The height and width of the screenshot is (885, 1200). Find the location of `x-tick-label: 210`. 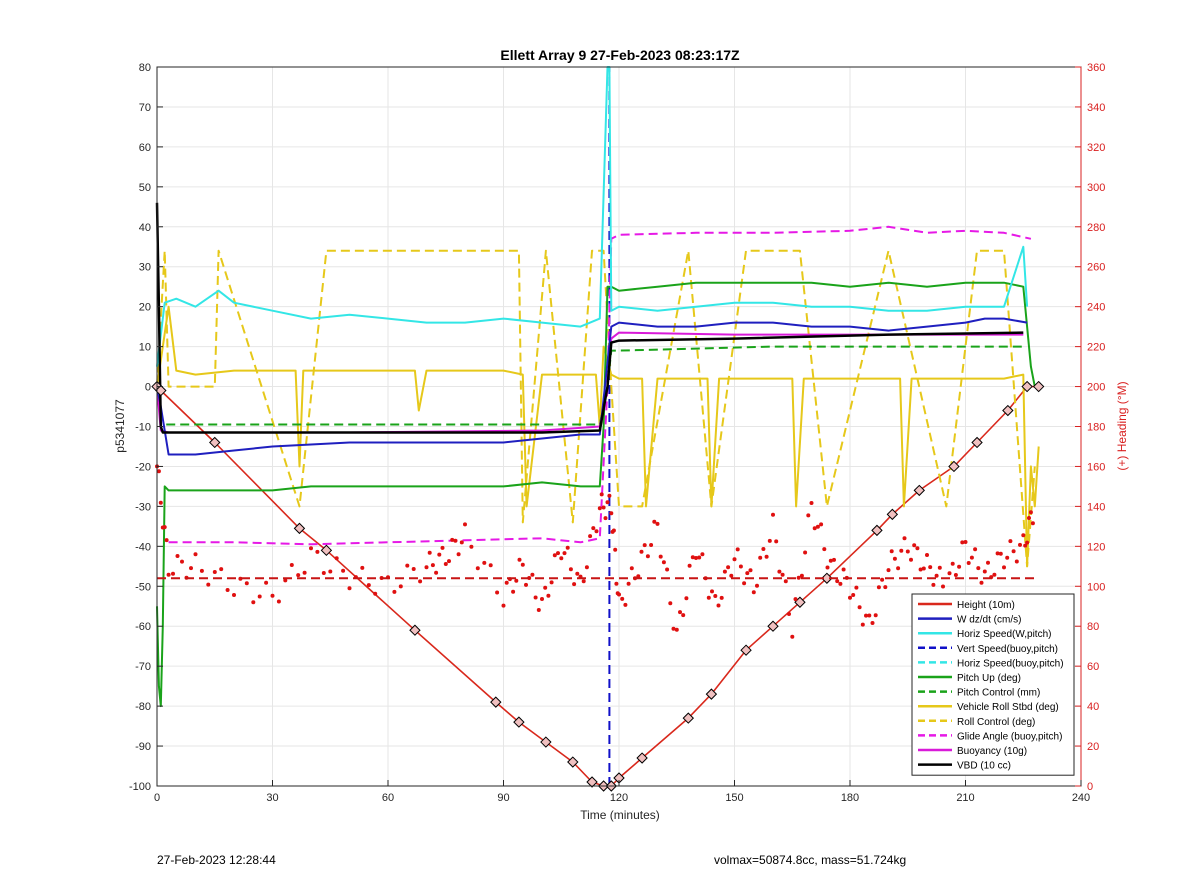

x-tick-label: 210 is located at coordinates (965, 798).